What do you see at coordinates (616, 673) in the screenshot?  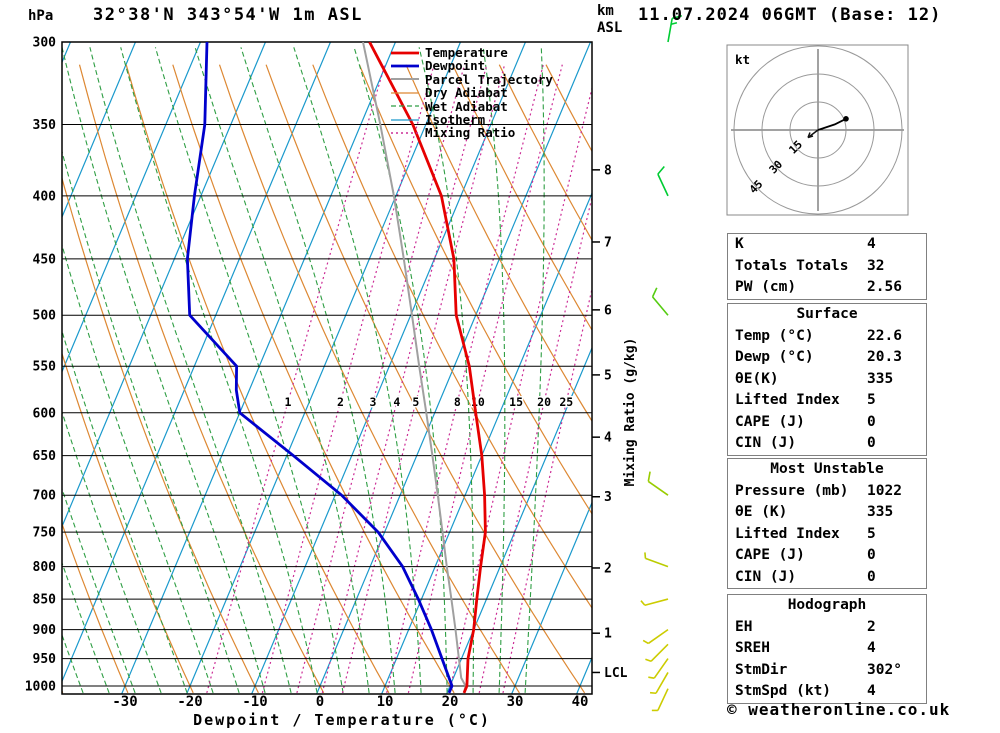 I see `km-tick-label: LCL` at bounding box center [616, 673].